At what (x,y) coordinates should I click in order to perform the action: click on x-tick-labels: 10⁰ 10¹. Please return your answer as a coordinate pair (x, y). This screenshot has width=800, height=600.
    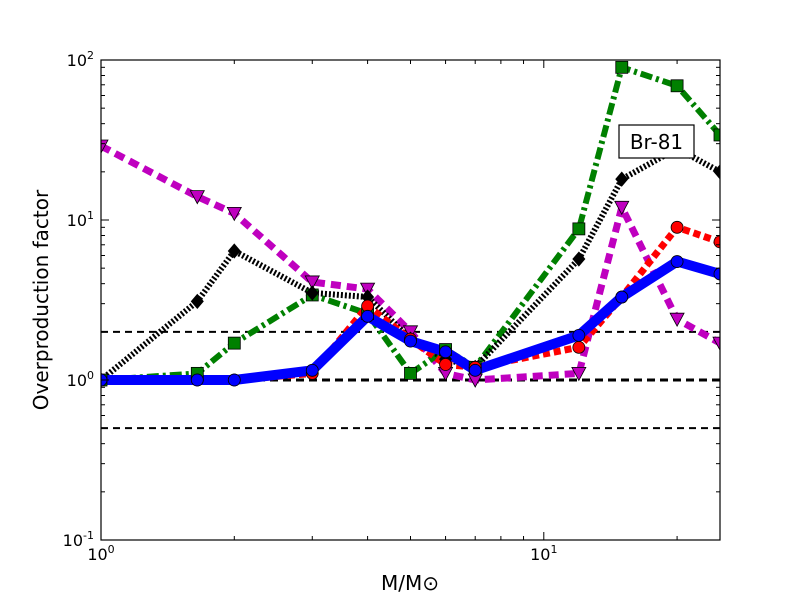
    Looking at the image, I should click on (322, 553).